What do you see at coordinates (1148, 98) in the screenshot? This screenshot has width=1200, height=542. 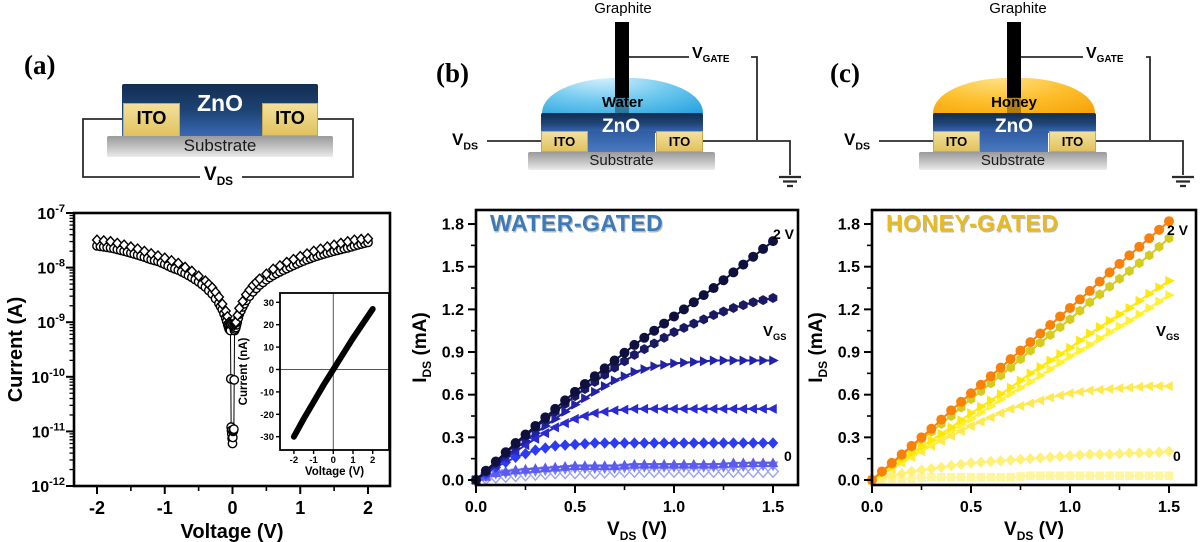 I see `wire-c-gate-down` at bounding box center [1148, 98].